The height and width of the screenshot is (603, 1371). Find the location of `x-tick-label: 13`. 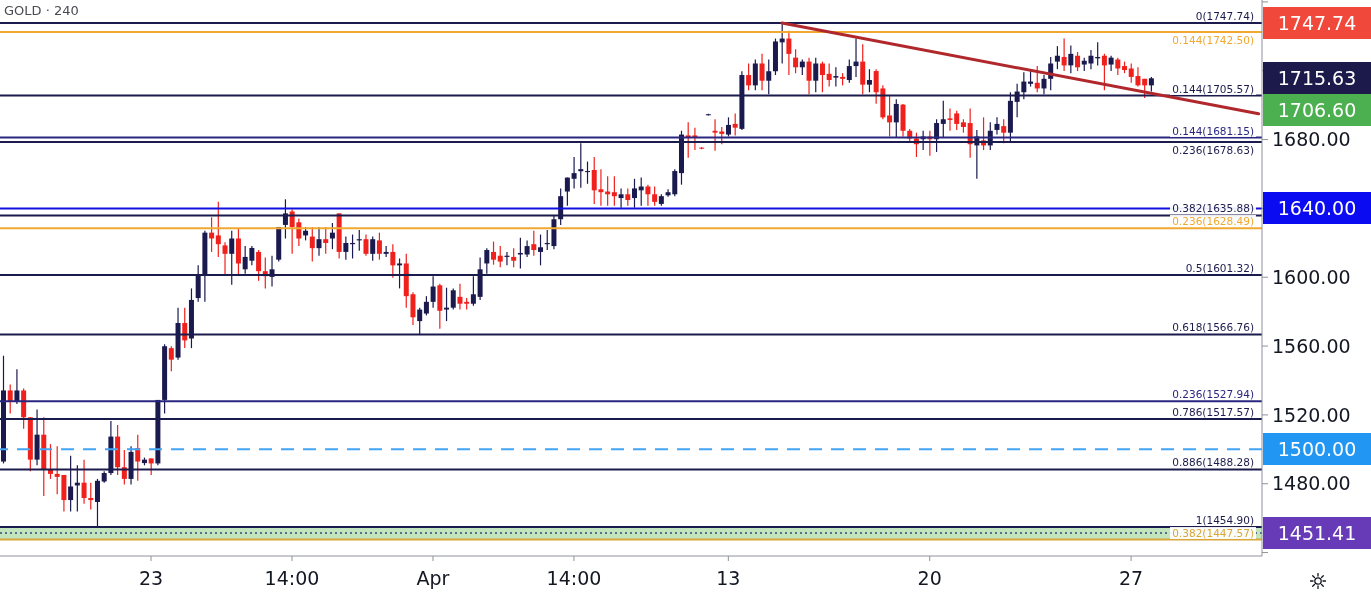

x-tick-label: 13 is located at coordinates (728, 578).